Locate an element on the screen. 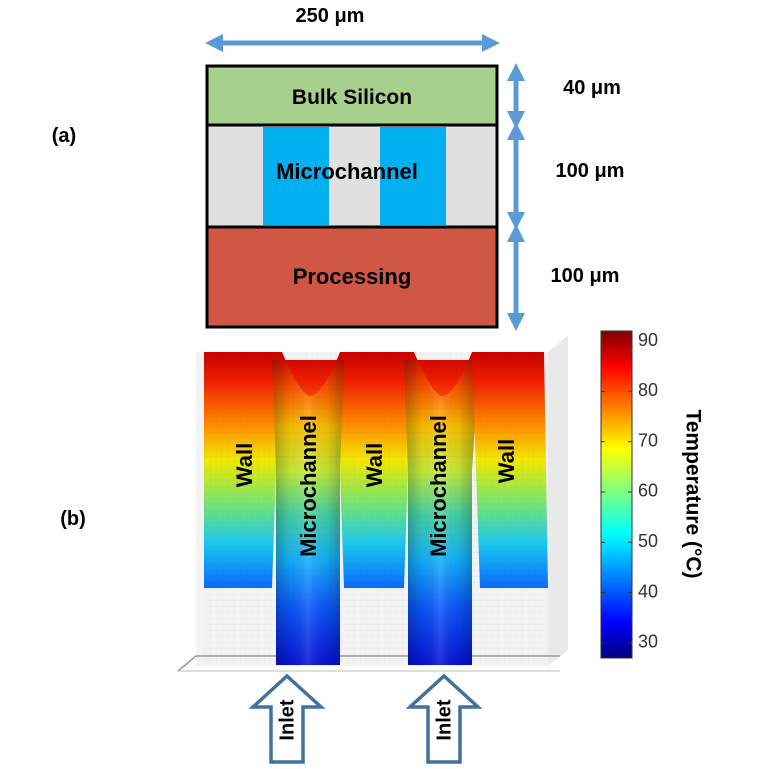 The height and width of the screenshot is (769, 762). inlet-label-1: Inlet is located at coordinates (287, 719).